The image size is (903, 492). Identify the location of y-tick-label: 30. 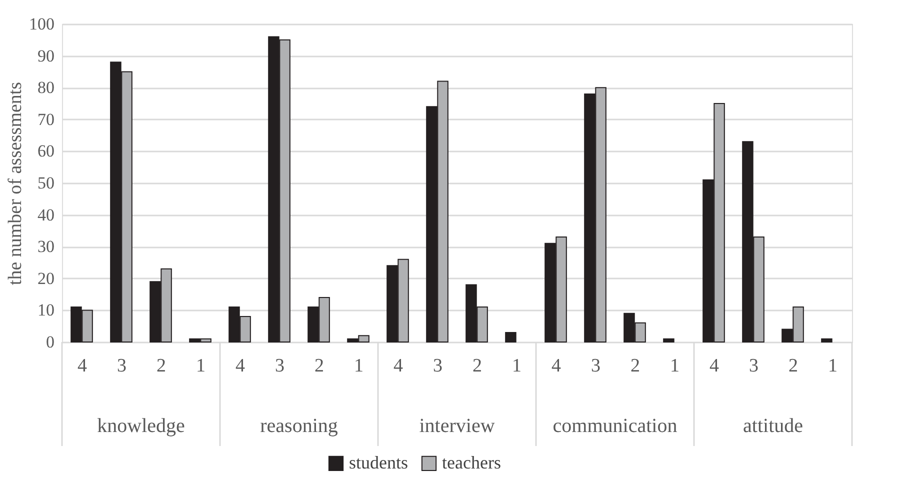
(46, 246).